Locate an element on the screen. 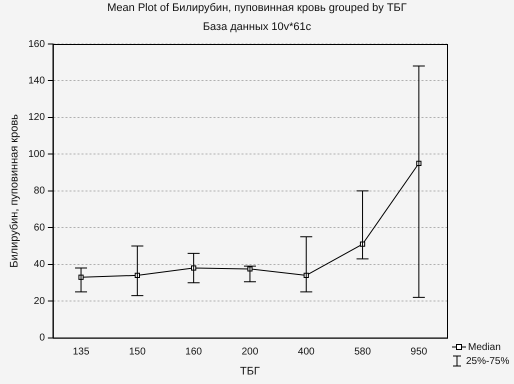 The width and height of the screenshot is (514, 384). y-tick-label: 140 is located at coordinates (37, 80).